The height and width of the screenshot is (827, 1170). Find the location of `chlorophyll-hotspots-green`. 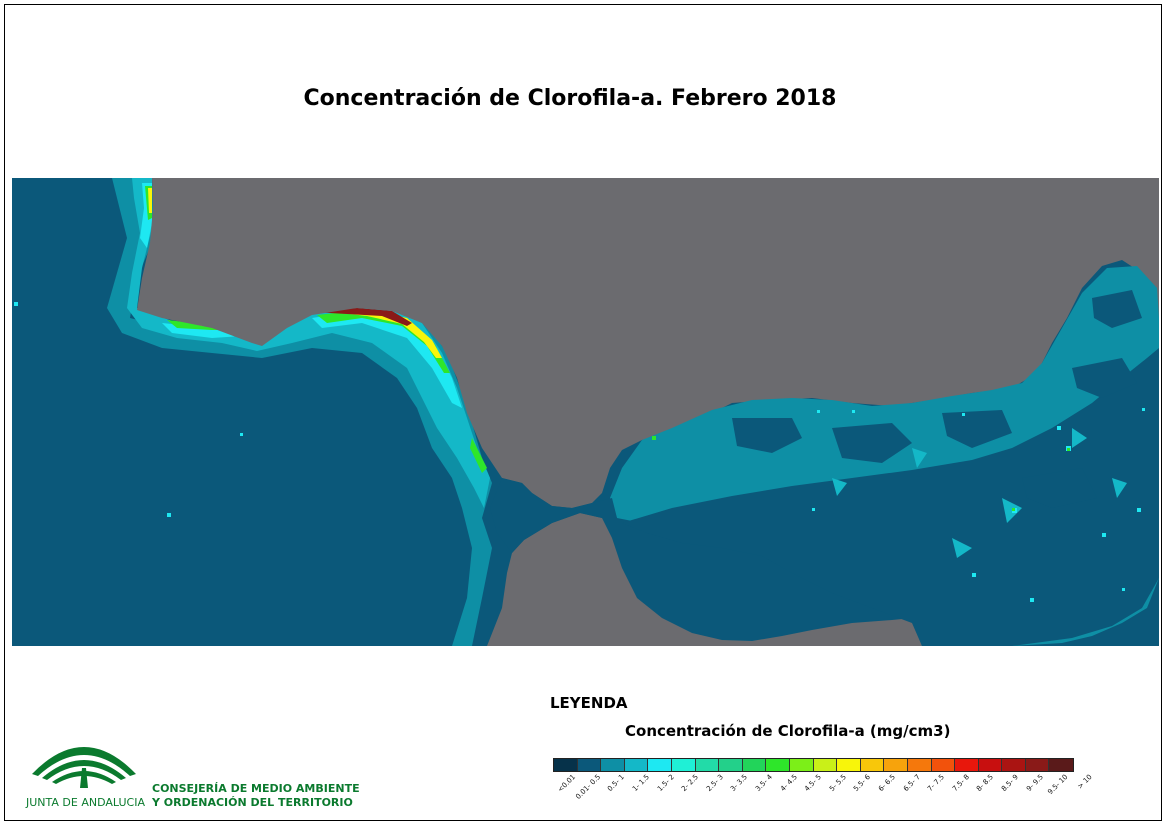

chlorophyll-hotspots-green is located at coordinates (861, 473).